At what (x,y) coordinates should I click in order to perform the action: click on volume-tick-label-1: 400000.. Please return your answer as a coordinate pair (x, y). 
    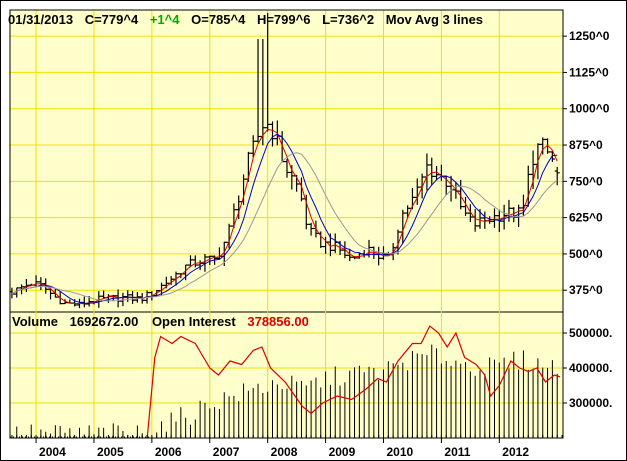
    Looking at the image, I should click on (590, 368).